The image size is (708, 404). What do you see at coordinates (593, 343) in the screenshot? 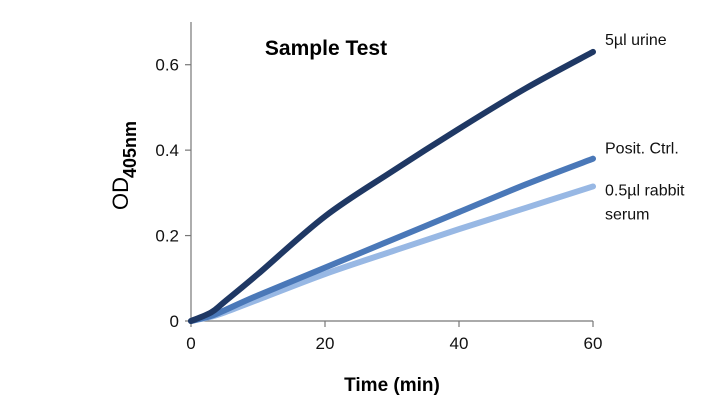
I see `x-tick-label: 60` at bounding box center [593, 343].